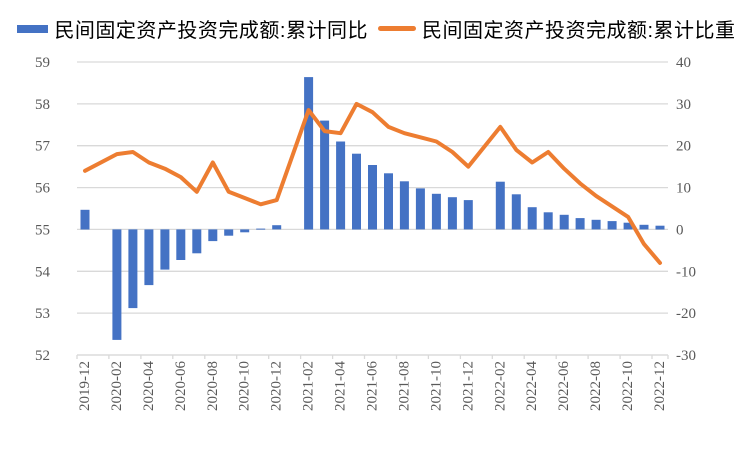 The height and width of the screenshot is (453, 753). What do you see at coordinates (683, 63) in the screenshot?
I see `right-axis-label-40: 40` at bounding box center [683, 63].